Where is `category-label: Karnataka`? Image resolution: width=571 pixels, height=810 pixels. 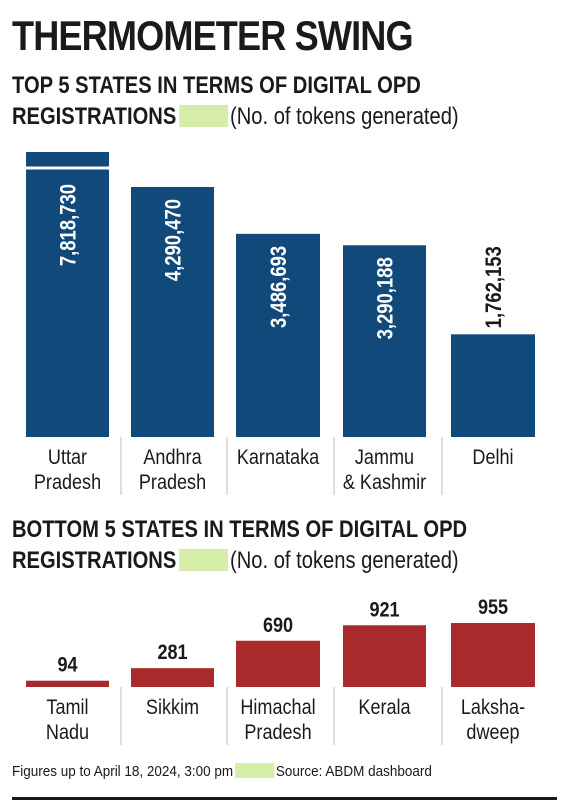
category-label: Karnataka is located at coordinates (278, 458).